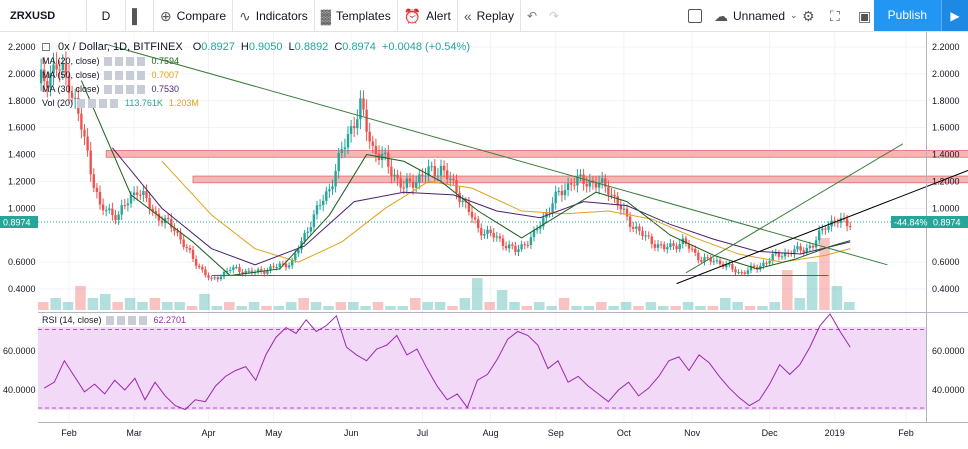  Describe the element at coordinates (218, 47) in the screenshot. I see `legend-open: 0.8927` at that location.